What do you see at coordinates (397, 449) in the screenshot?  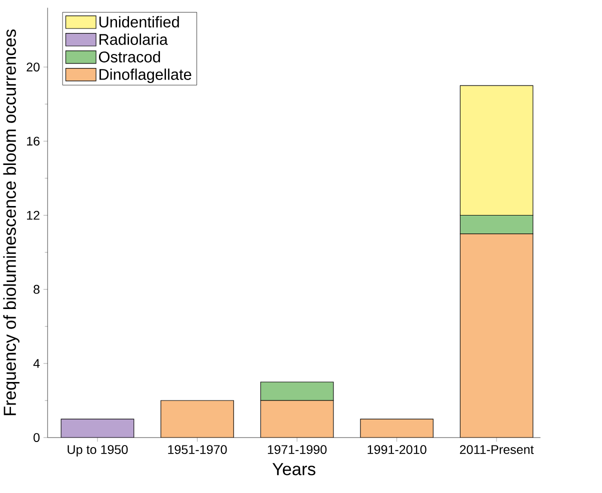 I see `x-tick-label: 1991-2010` at bounding box center [397, 449].